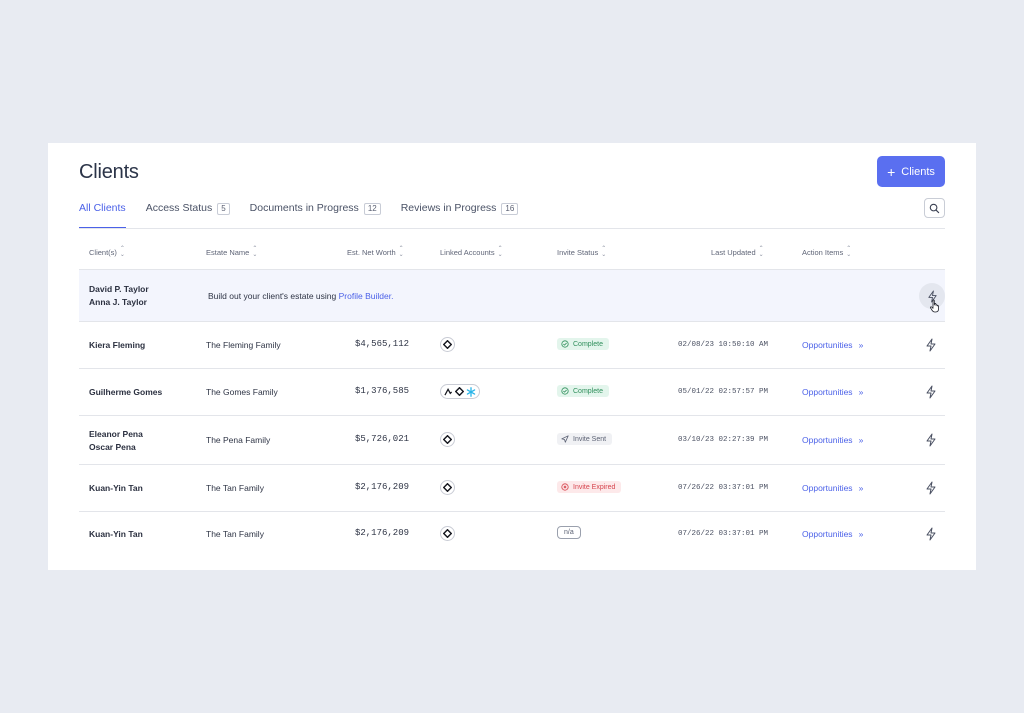 The height and width of the screenshot is (713, 1024). What do you see at coordinates (116, 434) in the screenshot?
I see `client-name: Eleanor Pena` at bounding box center [116, 434].